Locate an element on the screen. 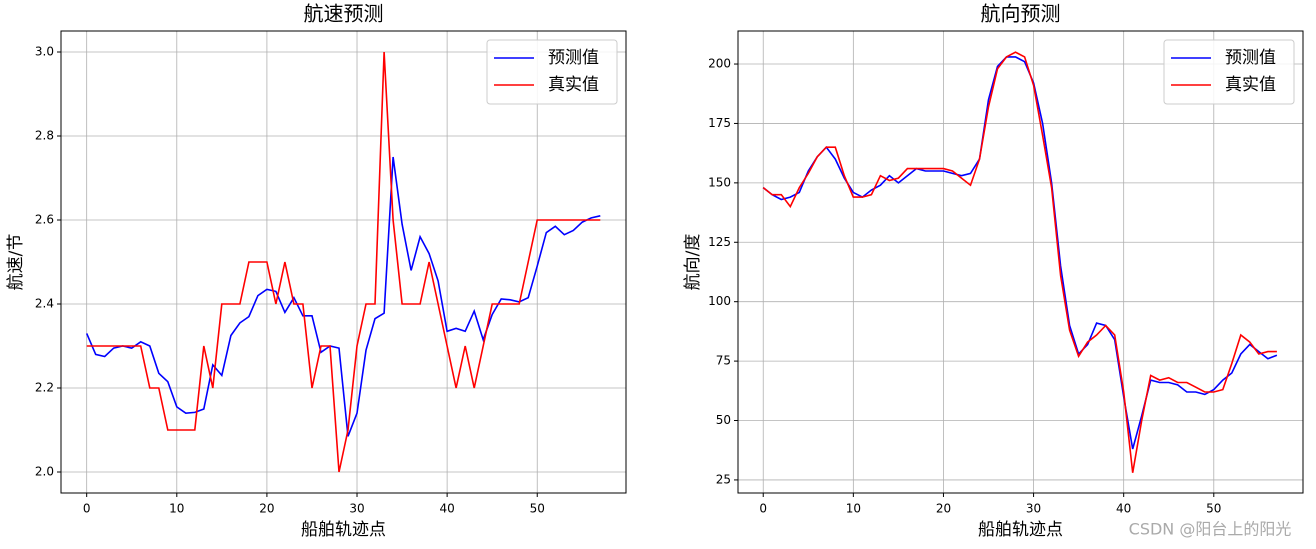  chart-title: 航速预测 is located at coordinates (344, 14).